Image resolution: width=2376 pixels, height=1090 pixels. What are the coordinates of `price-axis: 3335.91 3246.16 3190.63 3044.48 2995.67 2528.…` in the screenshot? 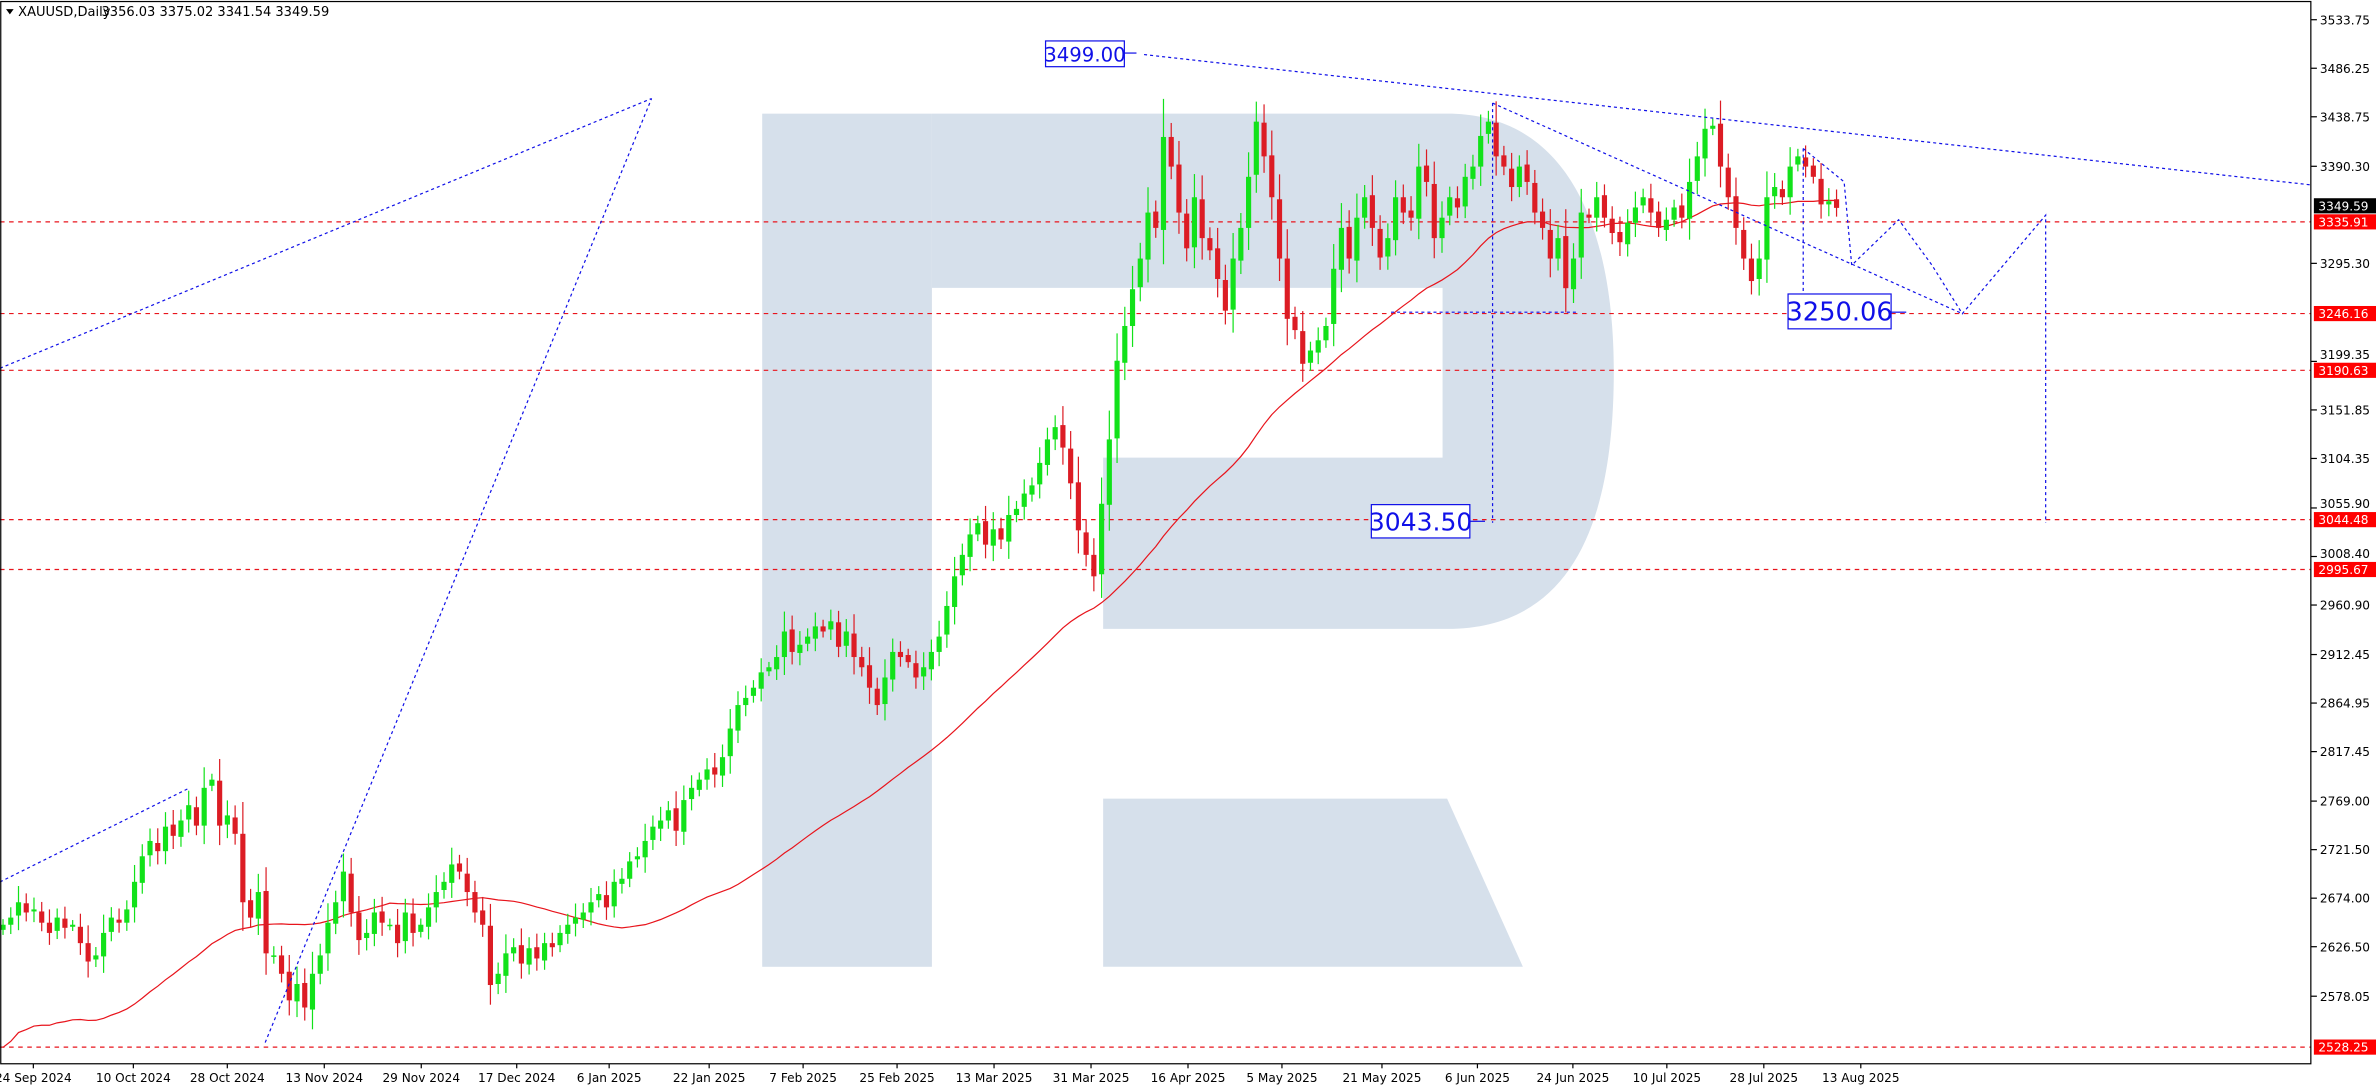 It's located at (2343, 534).